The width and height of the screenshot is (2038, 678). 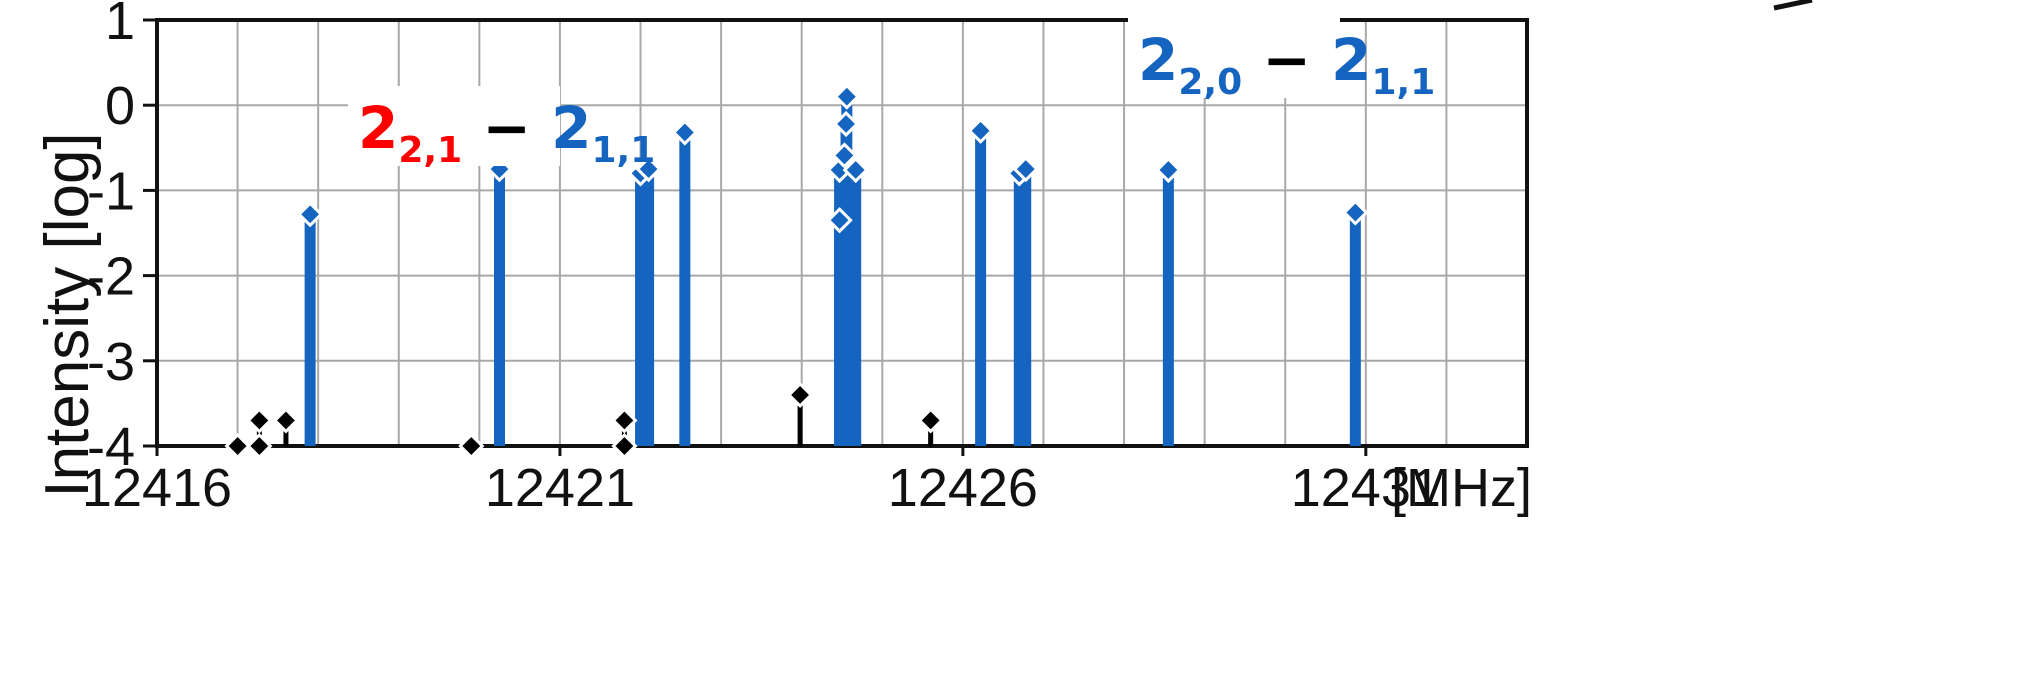 What do you see at coordinates (430, 150) in the screenshot?
I see `label-part: 2,1` at bounding box center [430, 150].